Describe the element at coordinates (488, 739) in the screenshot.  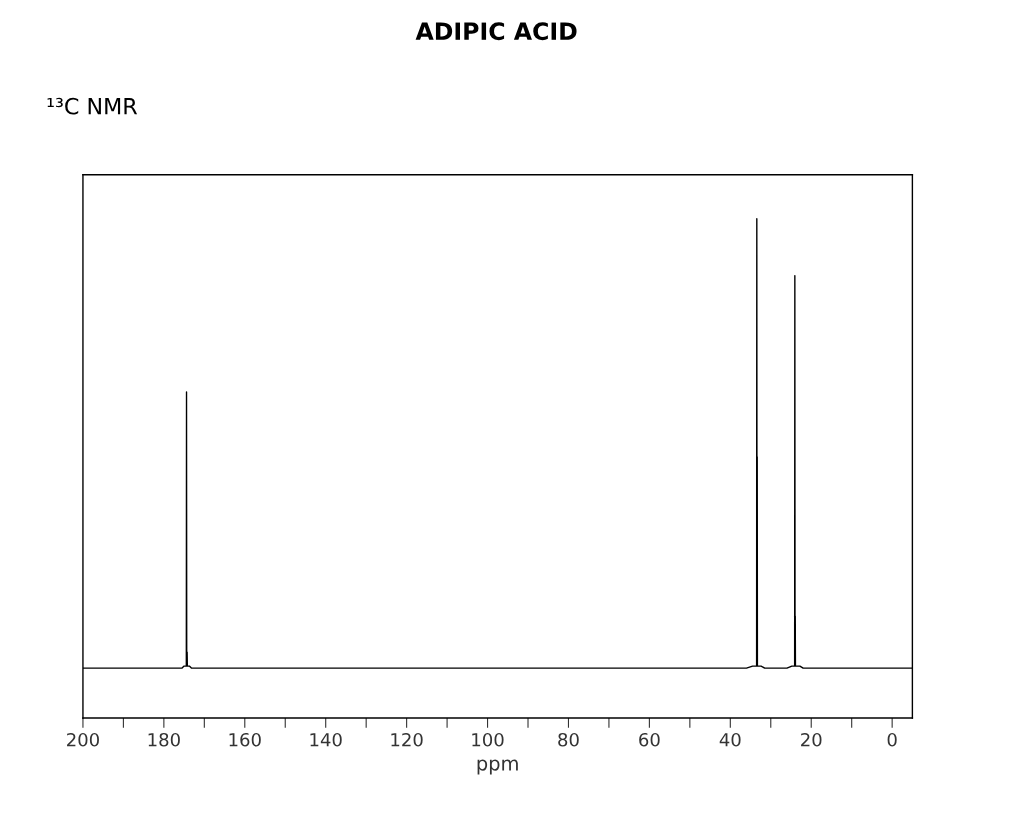
I see `x-tick-label: 100` at that location.